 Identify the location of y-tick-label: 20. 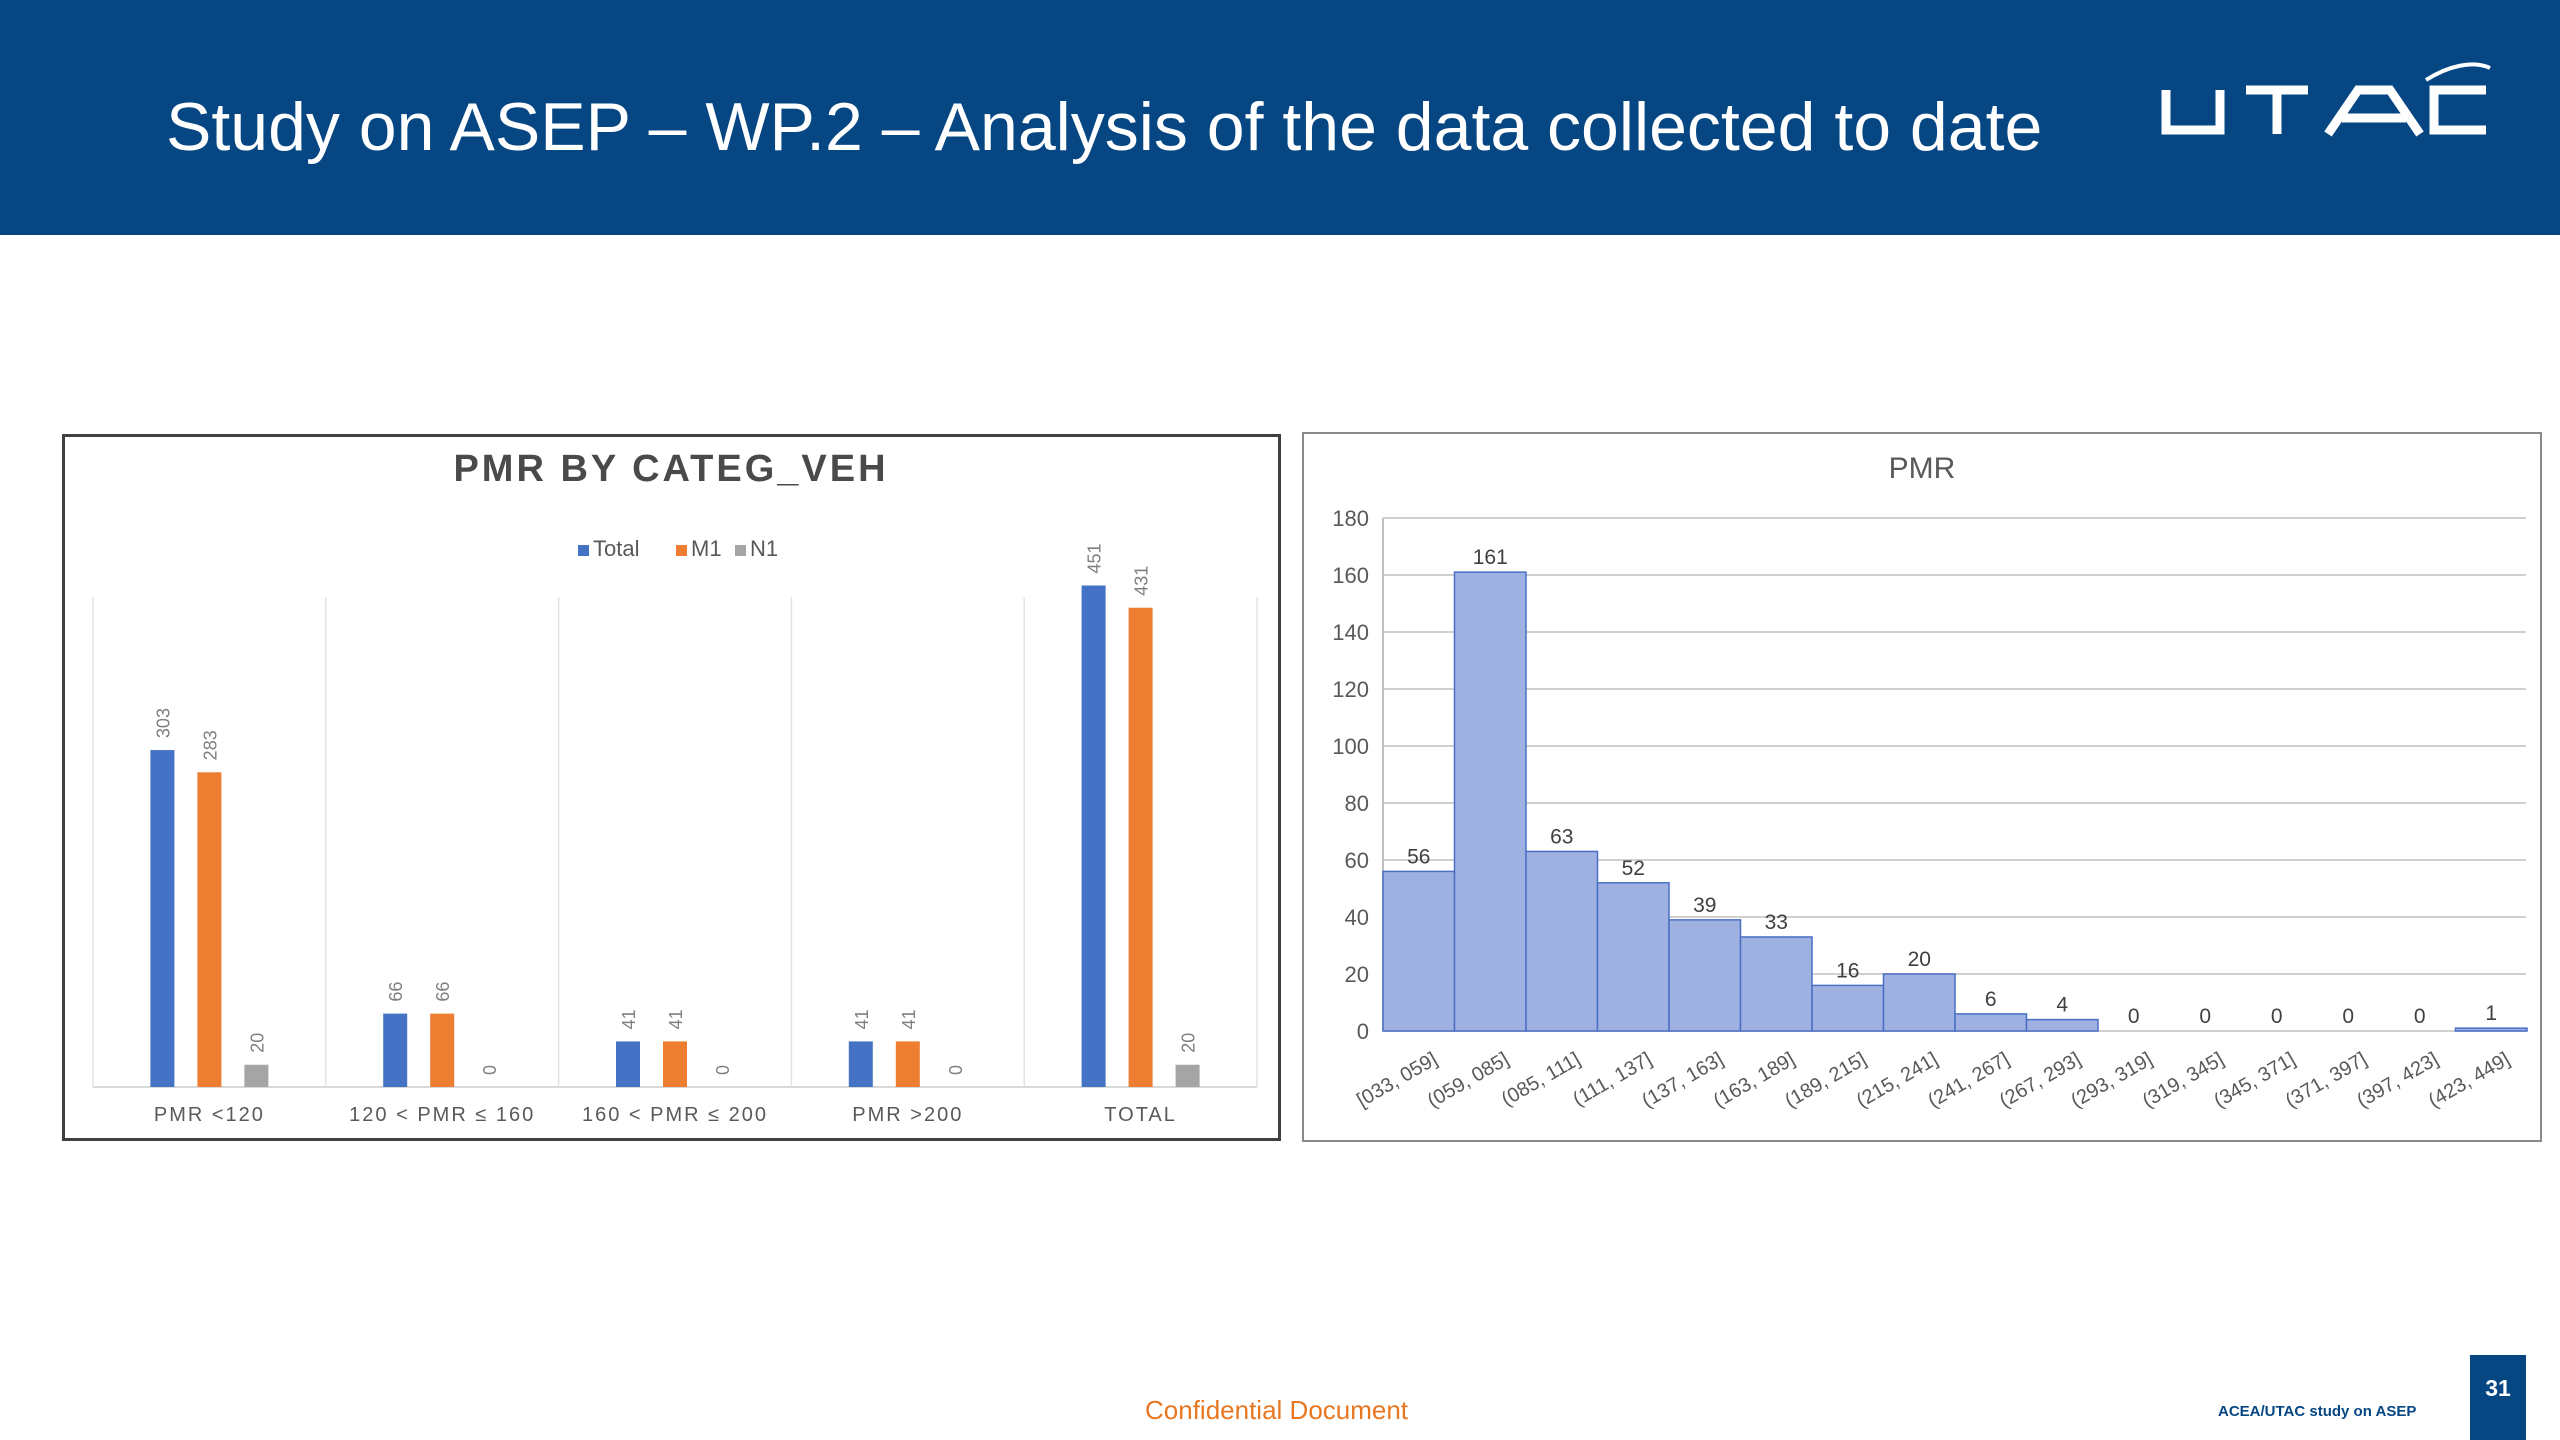
(1357, 974).